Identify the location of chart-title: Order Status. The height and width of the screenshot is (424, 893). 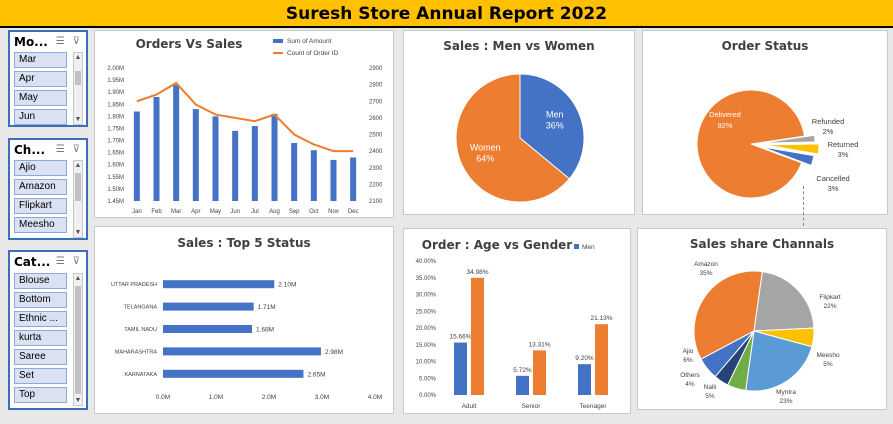
(765, 46).